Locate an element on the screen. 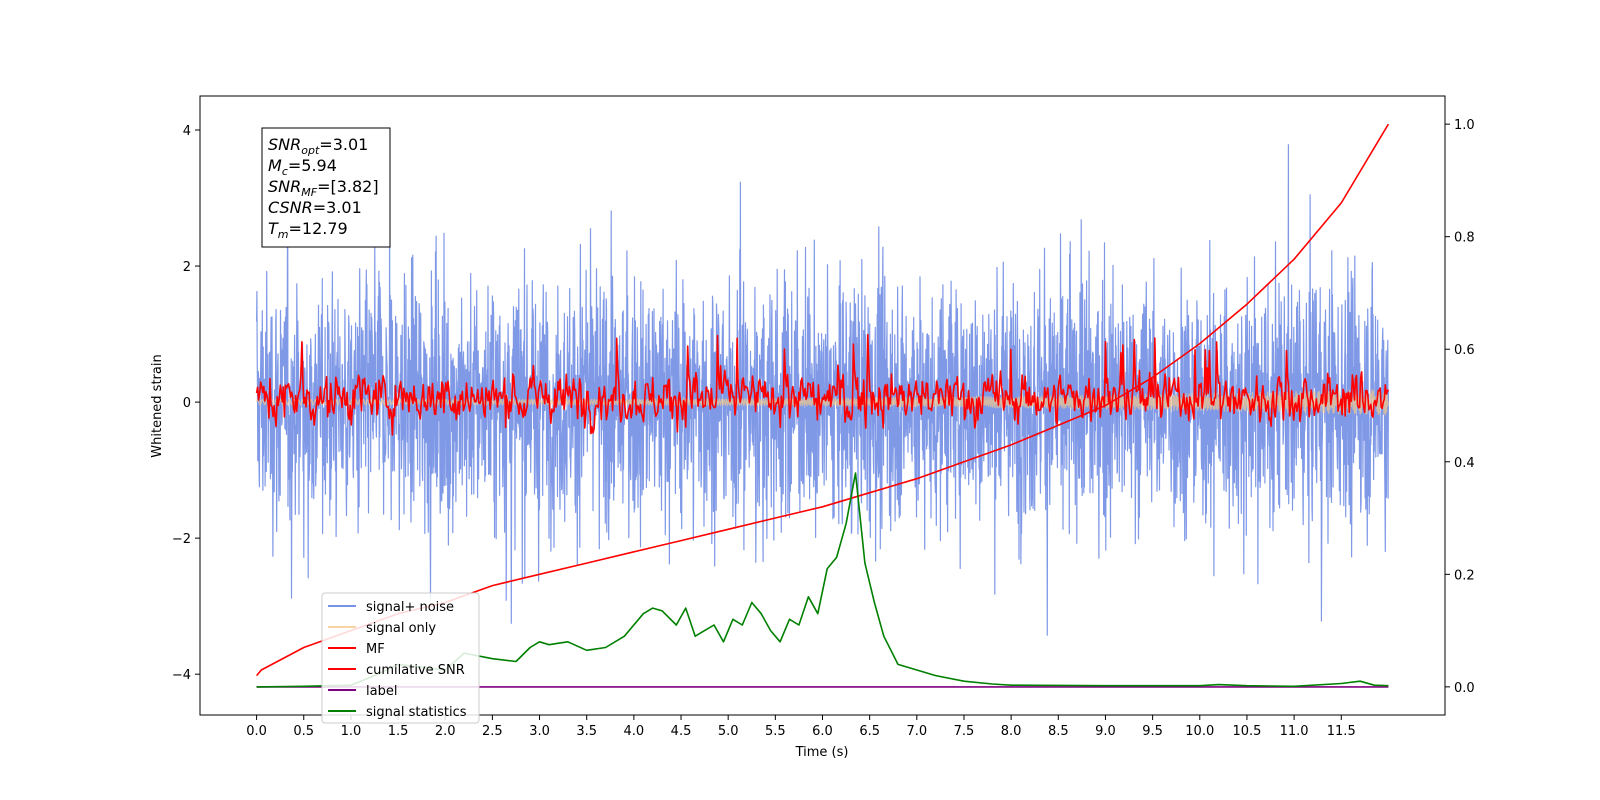  legend-label: cumilative SNR is located at coordinates (415, 670).